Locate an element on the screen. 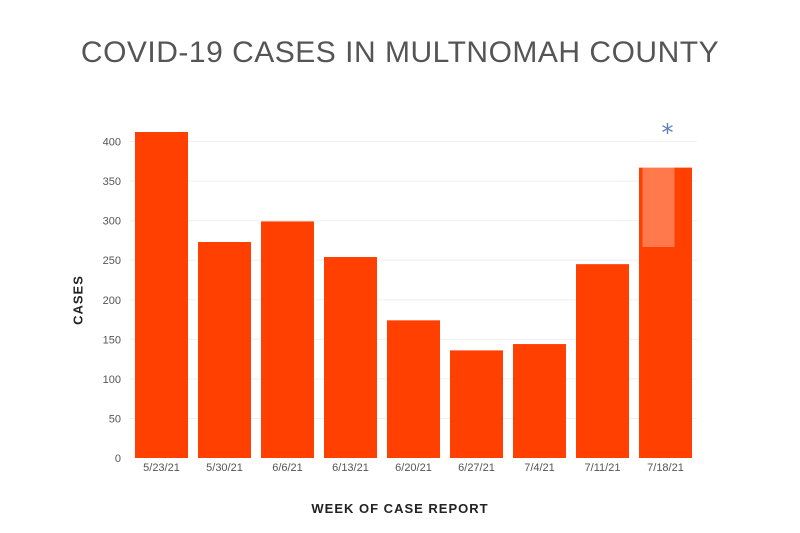 This screenshot has width=800, height=533. y-tick-label: 400 is located at coordinates (112, 143).